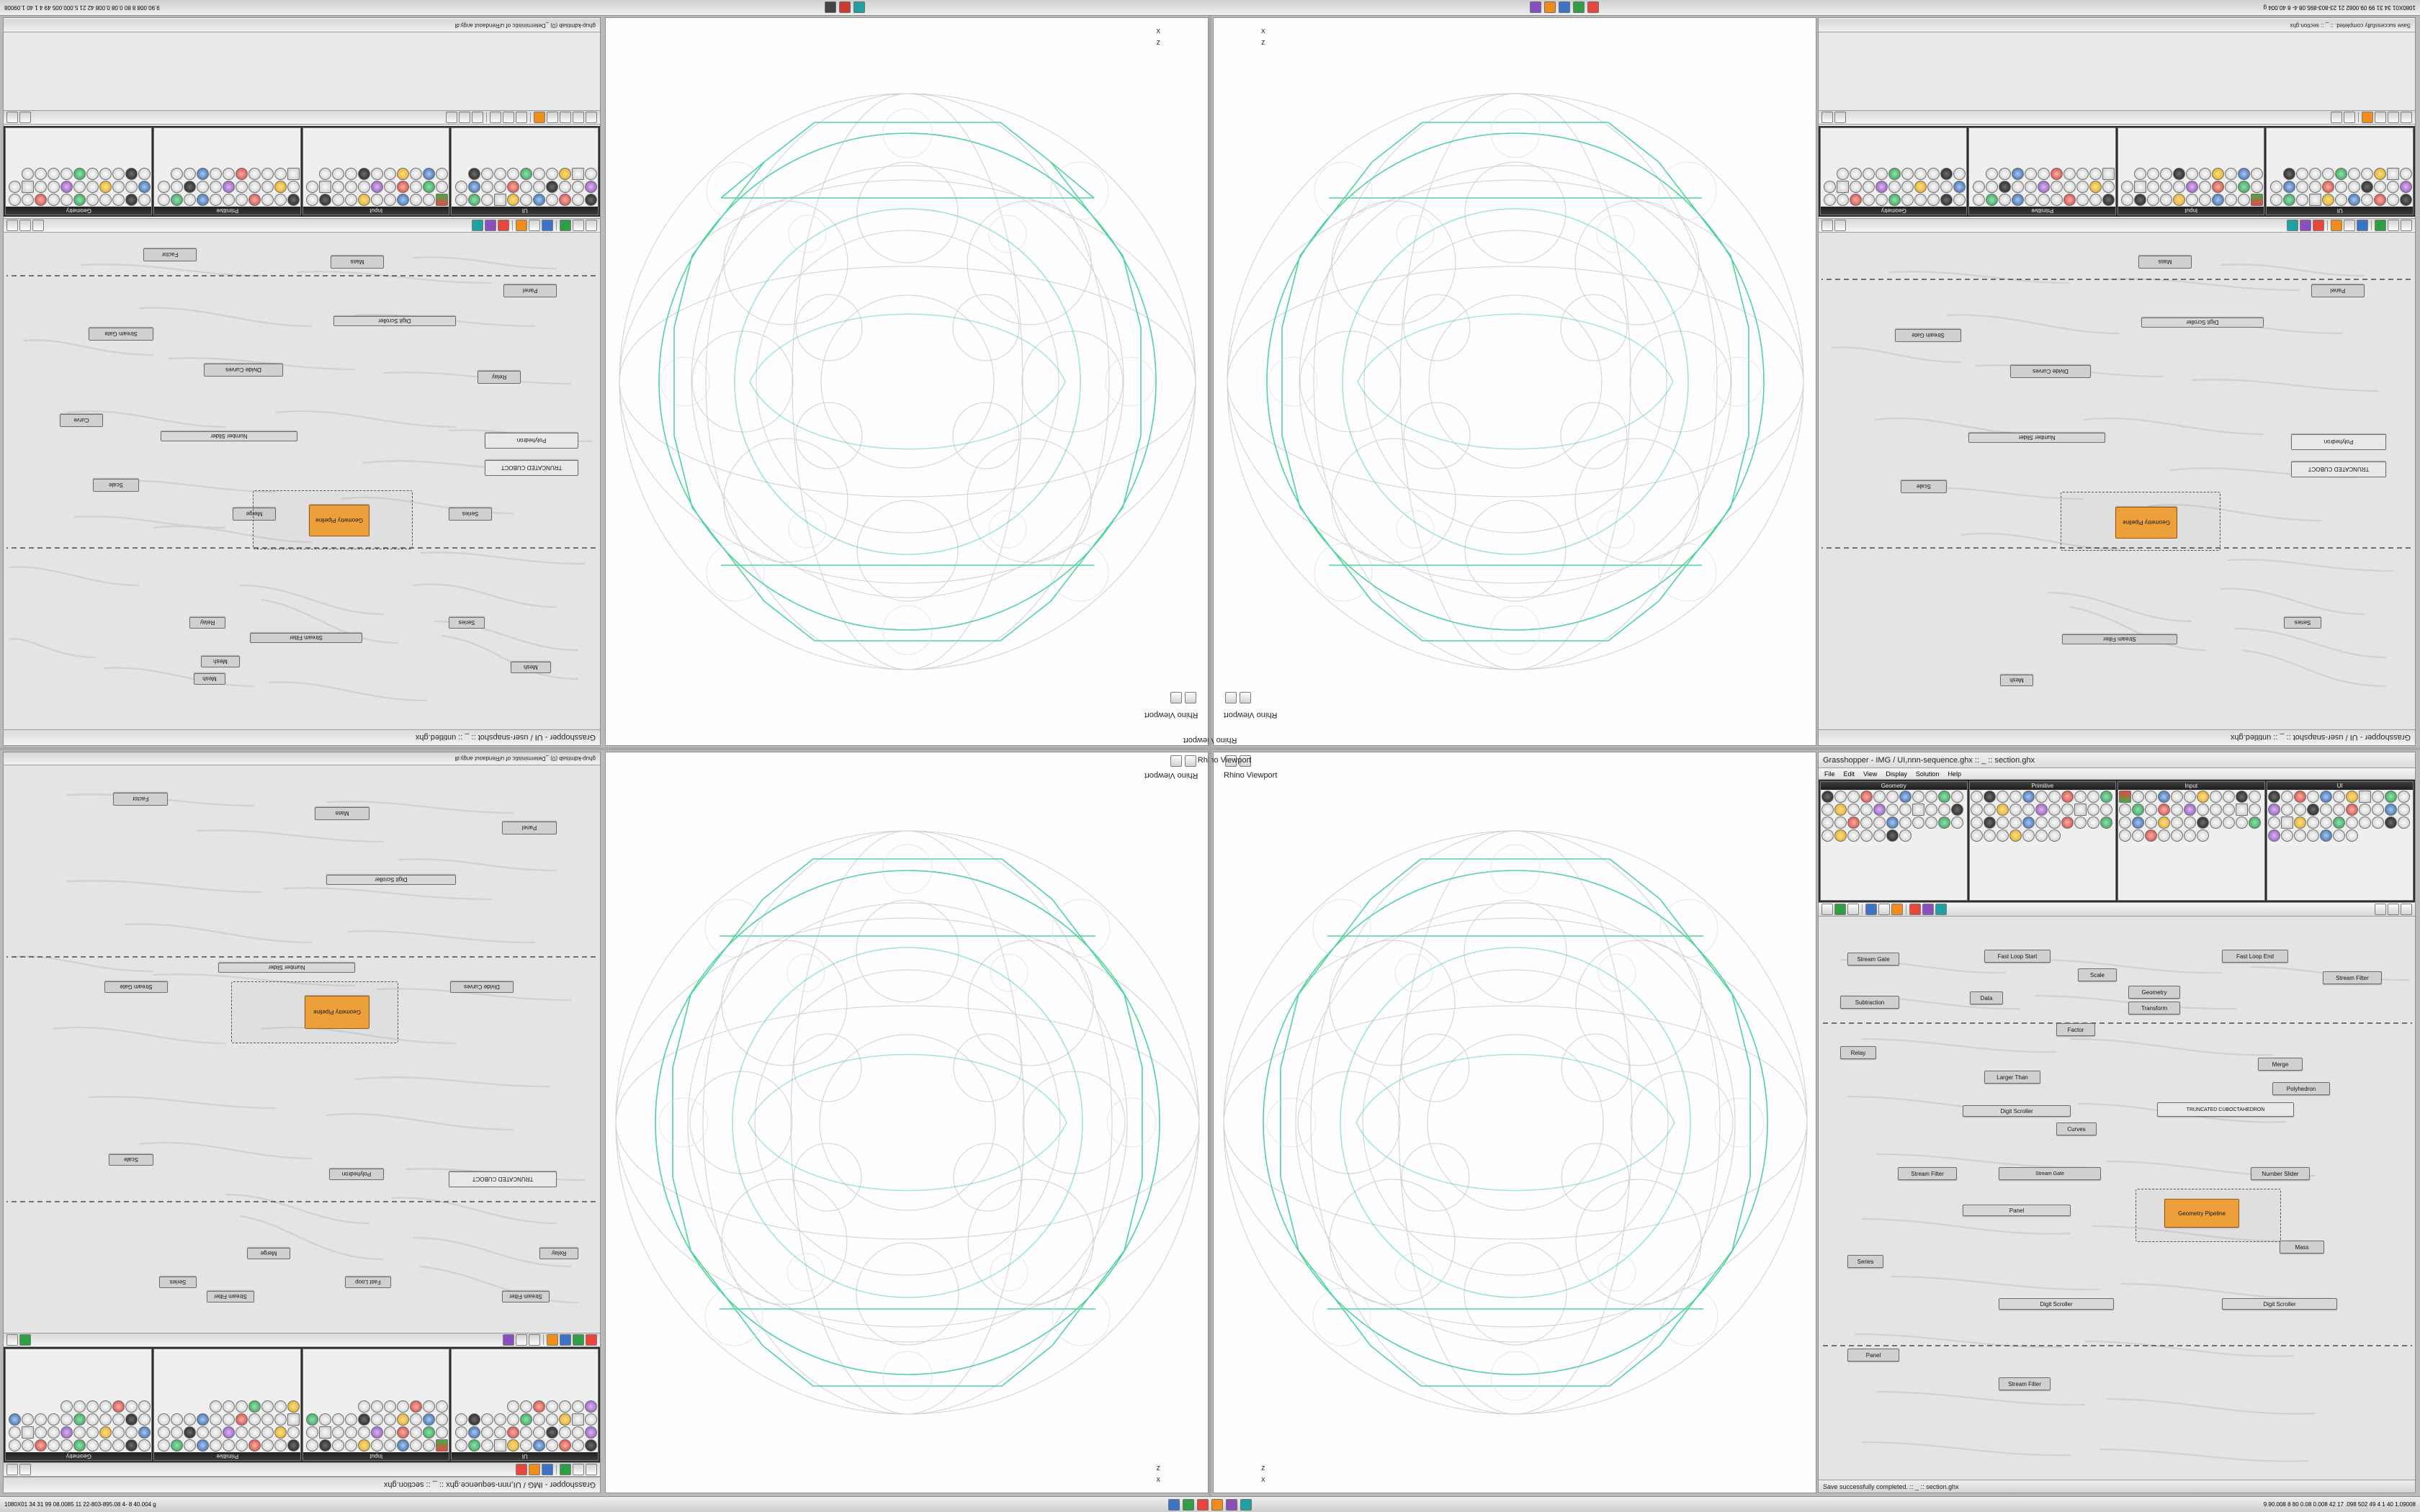  Describe the element at coordinates (81, 420) in the screenshot. I see `gh-node: Curve` at that location.